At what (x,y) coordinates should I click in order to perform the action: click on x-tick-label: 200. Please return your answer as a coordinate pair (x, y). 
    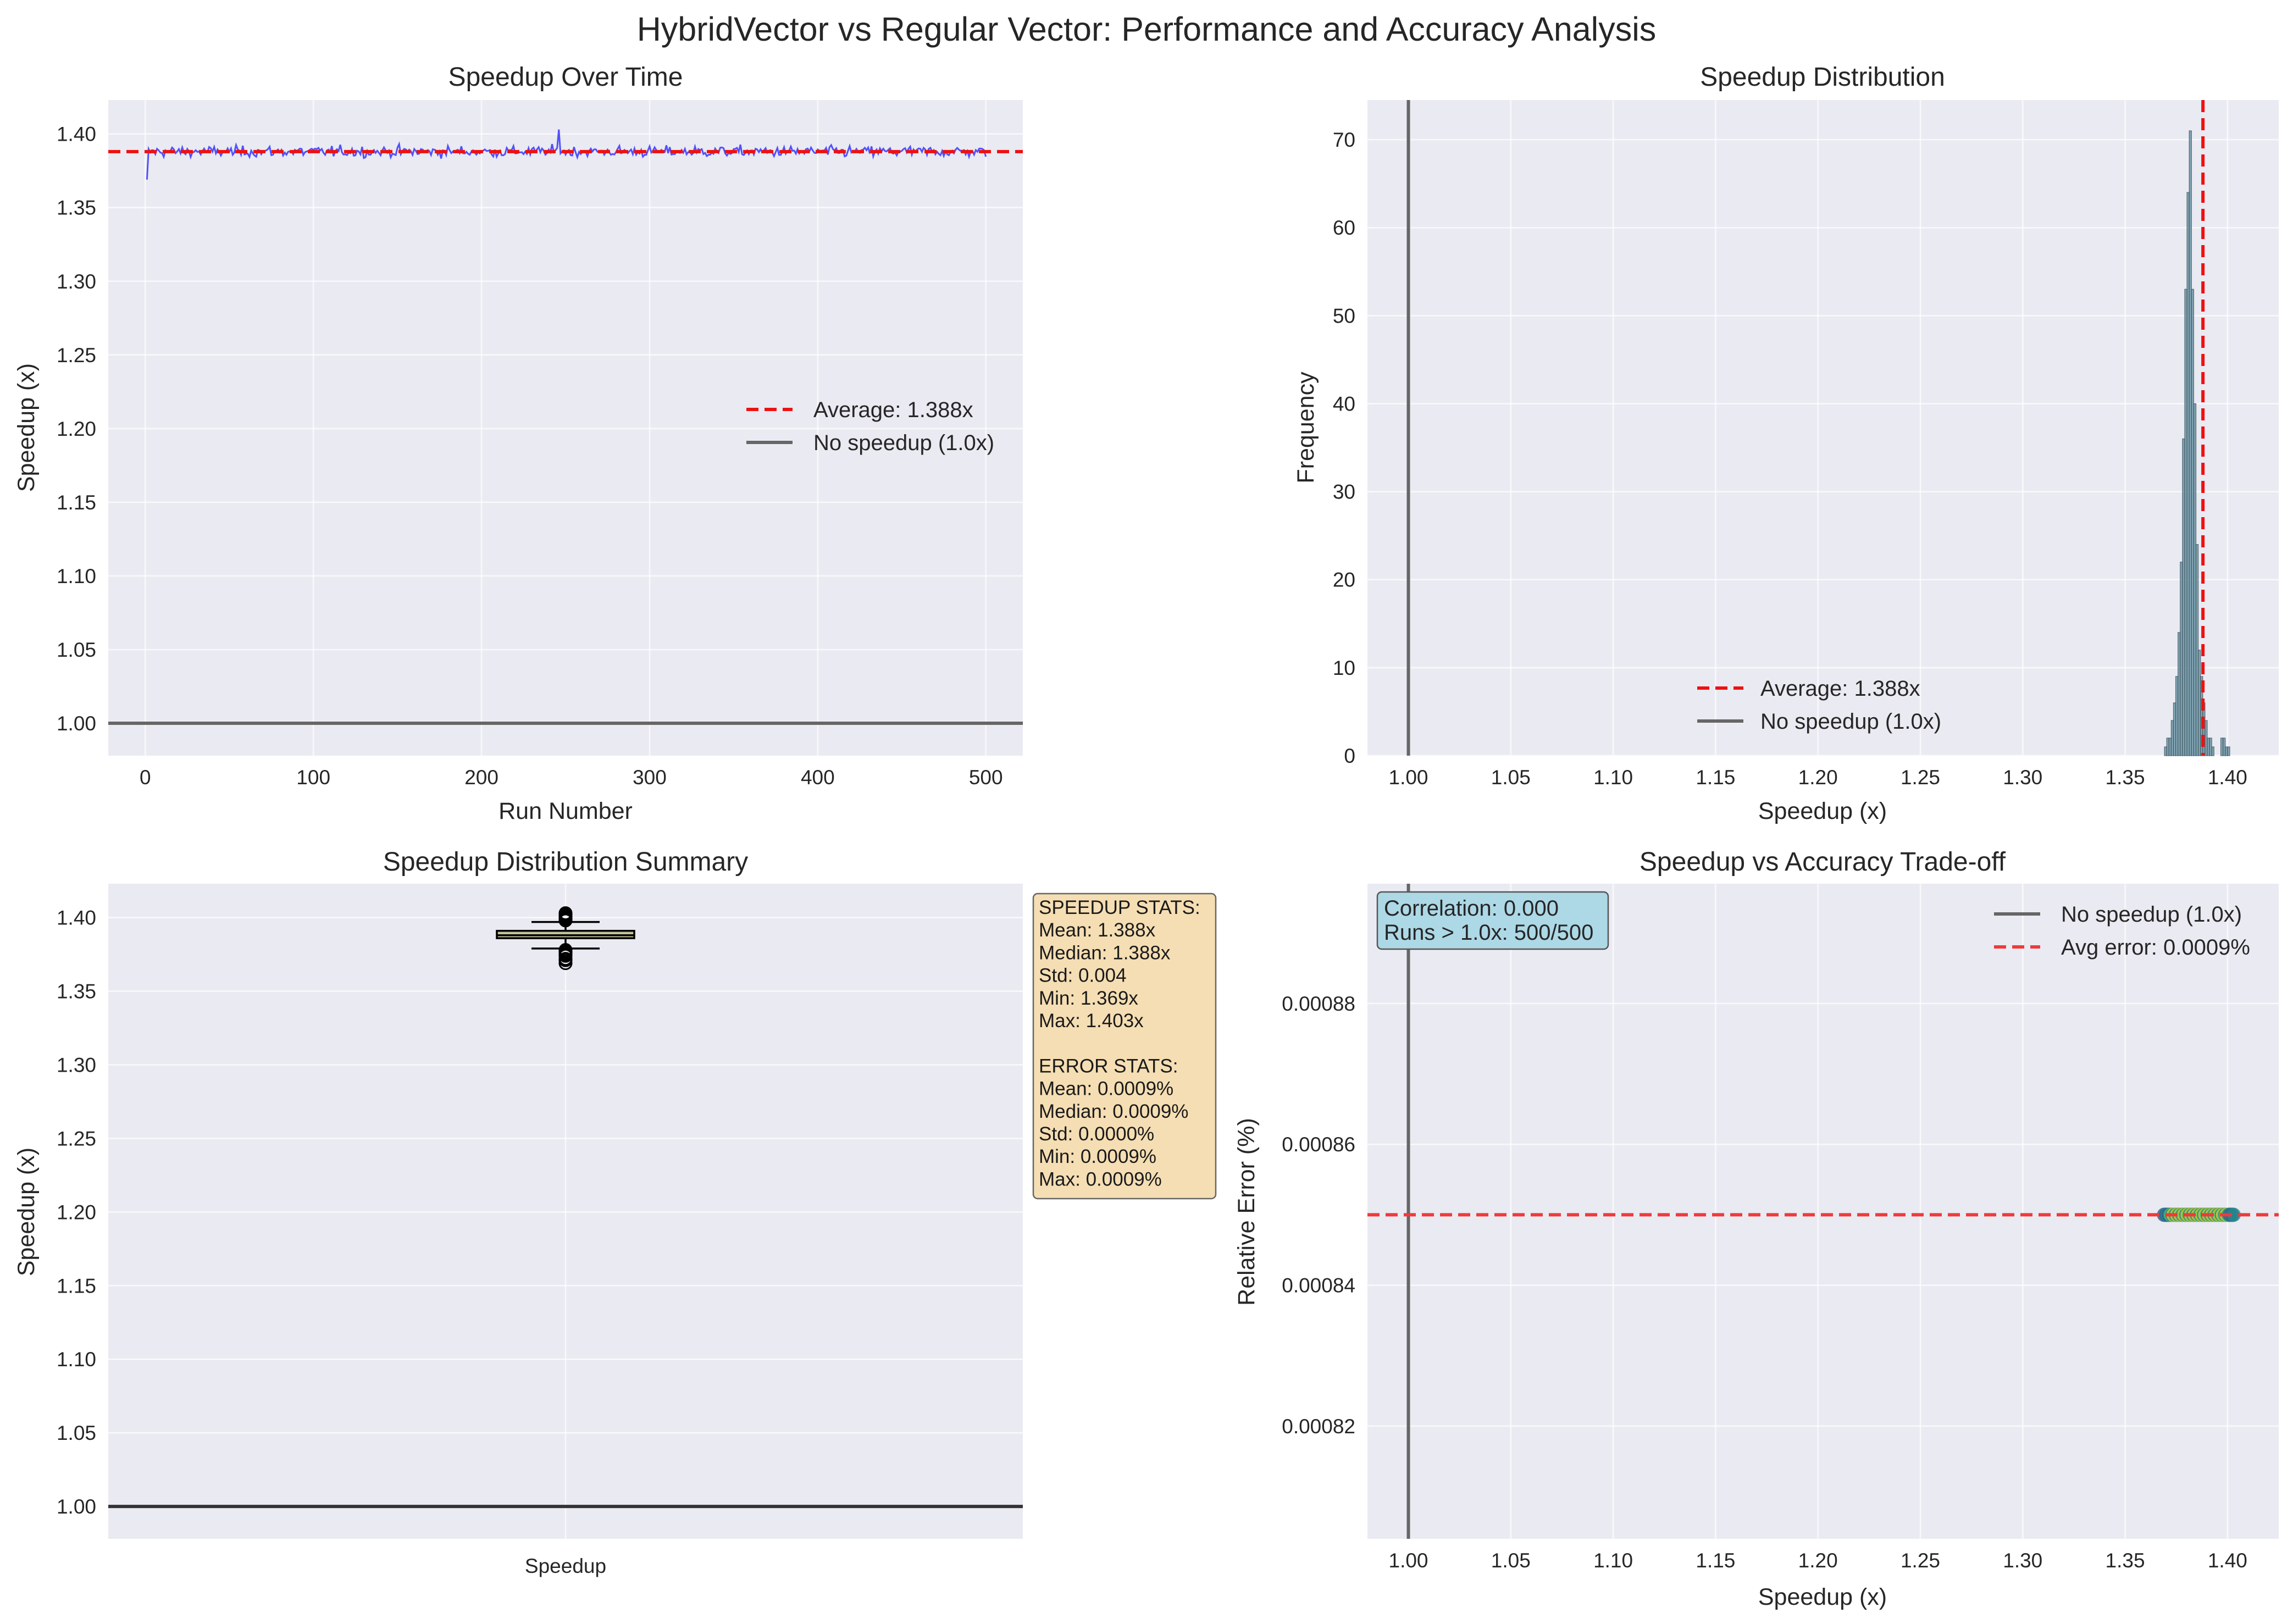
    Looking at the image, I should click on (481, 777).